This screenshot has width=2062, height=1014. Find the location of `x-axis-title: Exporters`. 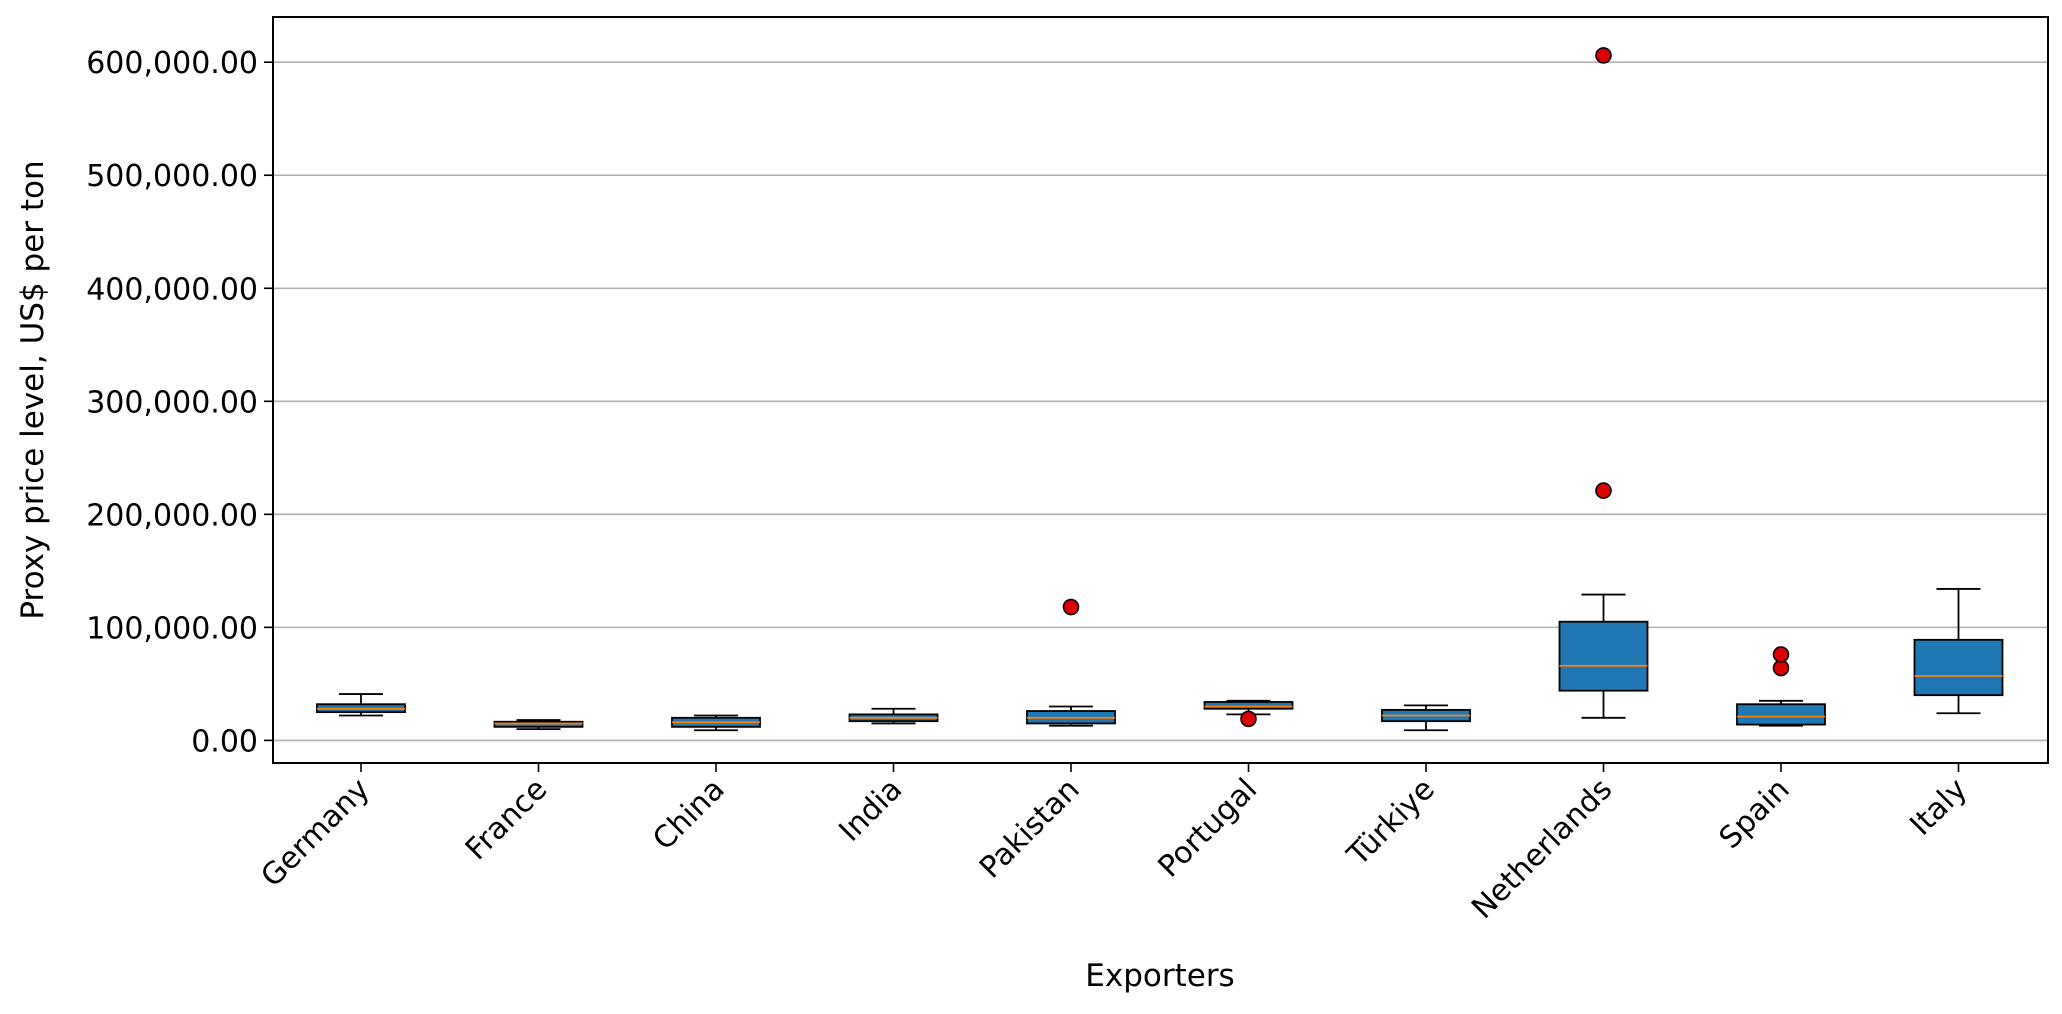

x-axis-title: Exporters is located at coordinates (1159, 976).